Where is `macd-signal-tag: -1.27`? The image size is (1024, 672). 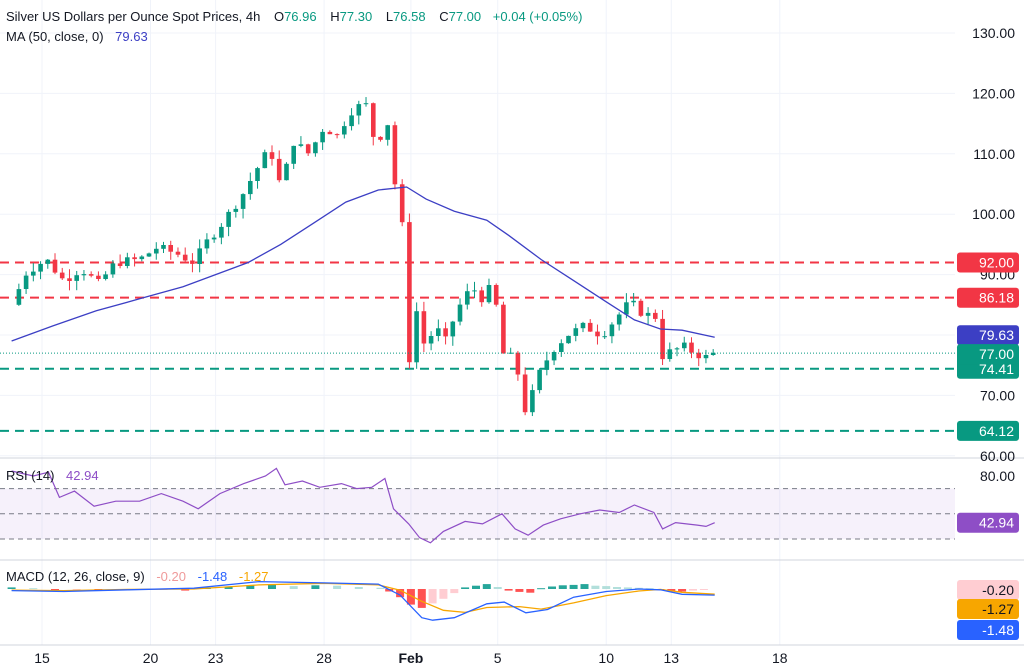
macd-signal-tag: -1.27 is located at coordinates (998, 609).